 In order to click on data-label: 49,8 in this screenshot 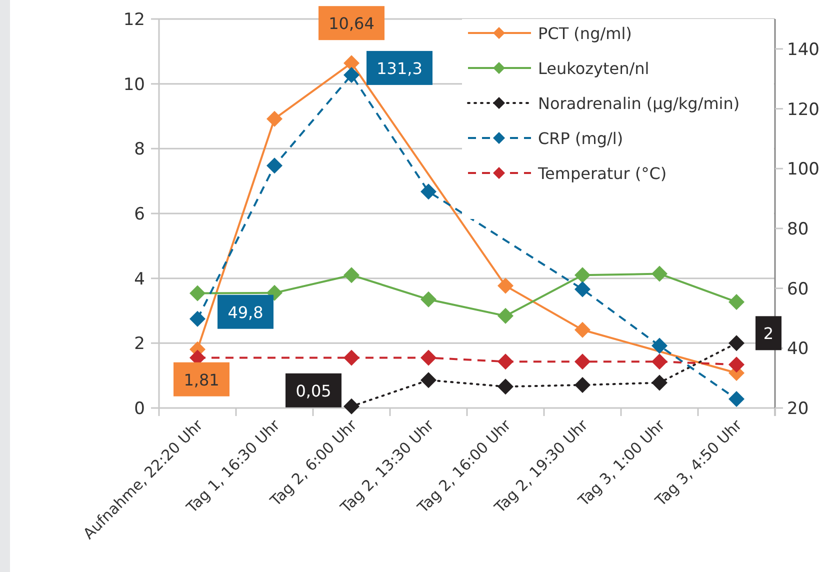, I will do `click(246, 312)`.